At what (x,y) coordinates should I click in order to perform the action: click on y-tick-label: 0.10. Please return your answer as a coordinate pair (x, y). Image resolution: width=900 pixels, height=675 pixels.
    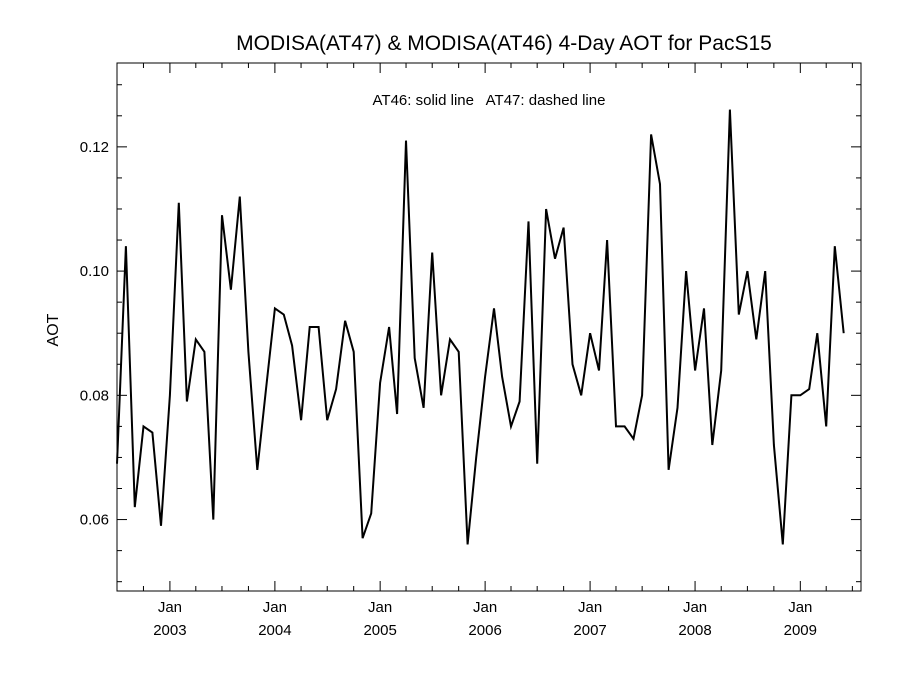
    Looking at the image, I should click on (94, 271).